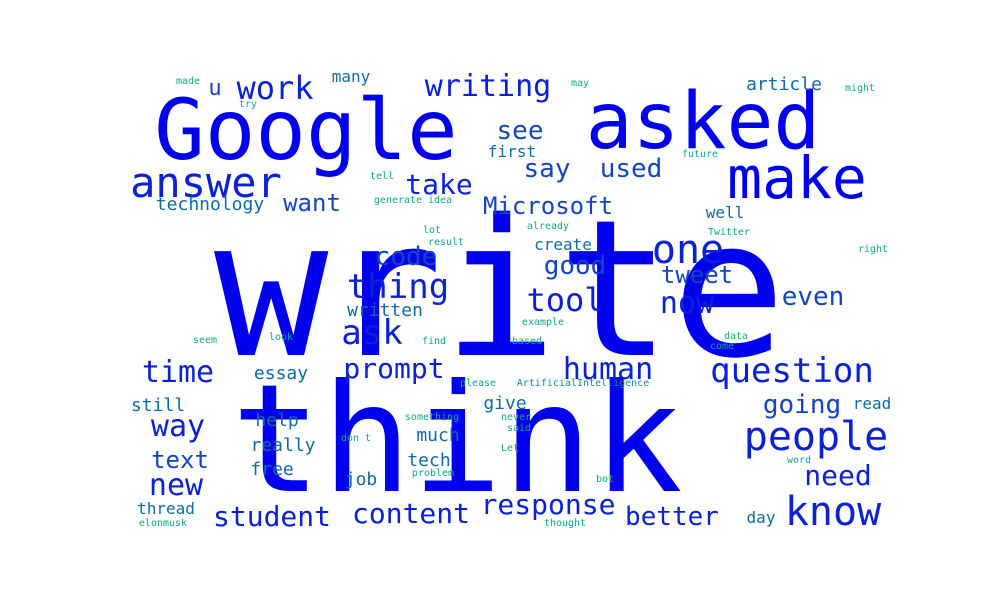  I want to click on cloud-word: create, so click(563, 244).